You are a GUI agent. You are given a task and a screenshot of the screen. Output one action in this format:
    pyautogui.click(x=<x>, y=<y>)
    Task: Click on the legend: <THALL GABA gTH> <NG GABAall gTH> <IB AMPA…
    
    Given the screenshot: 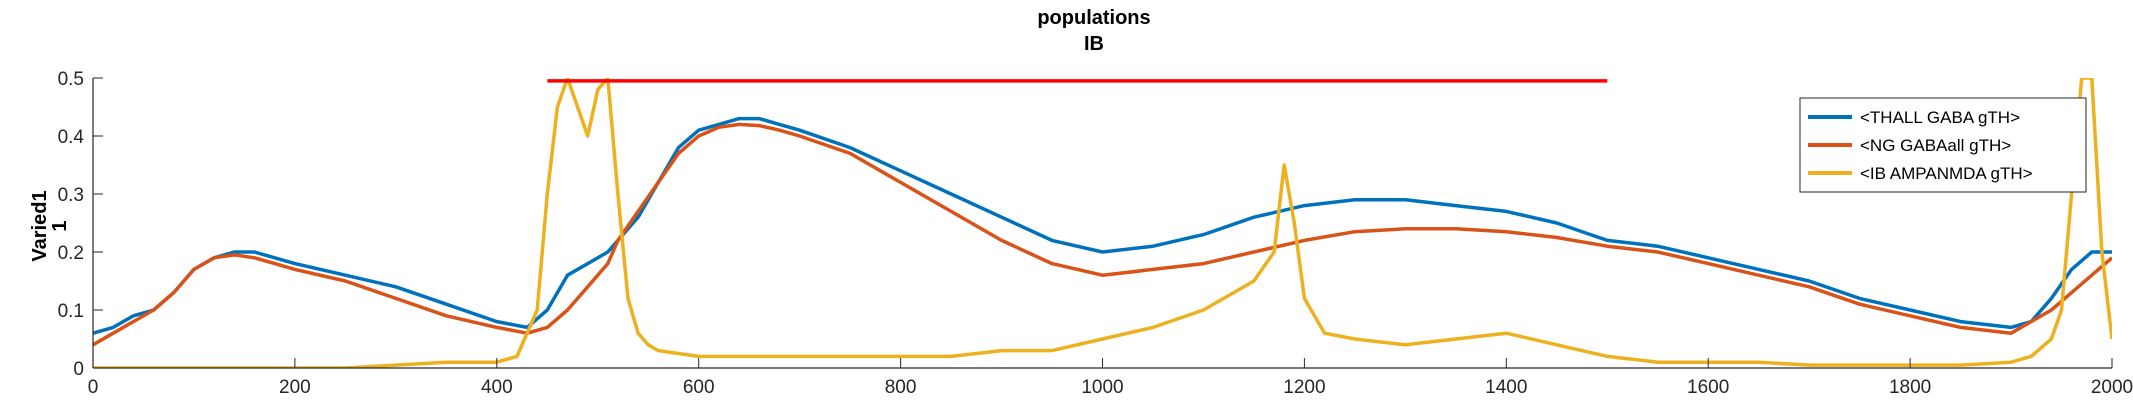 What is the action you would take?
    pyautogui.click(x=1943, y=145)
    